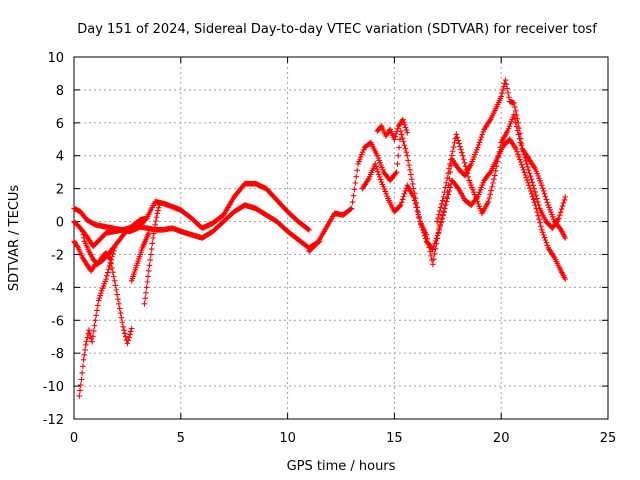 This screenshot has width=640, height=480. What do you see at coordinates (60, 190) in the screenshot?
I see `y-tick-label: 2` at bounding box center [60, 190].